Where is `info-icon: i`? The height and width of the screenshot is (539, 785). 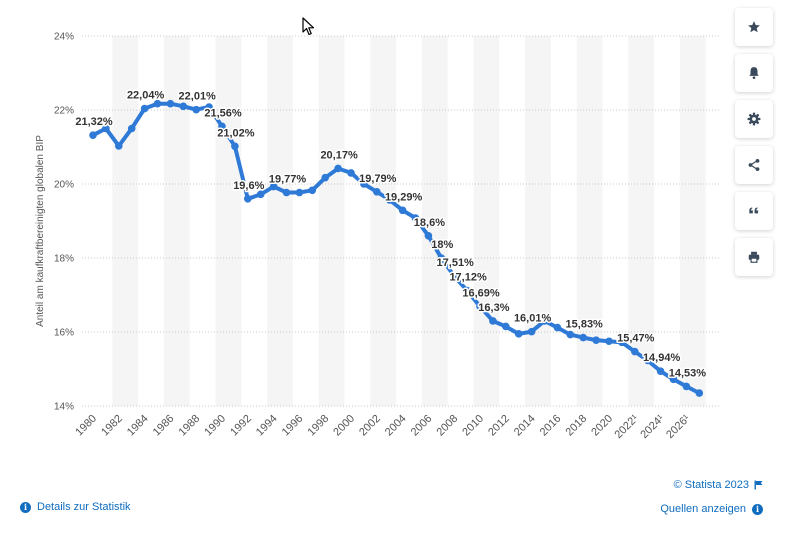
info-icon: i is located at coordinates (757, 509).